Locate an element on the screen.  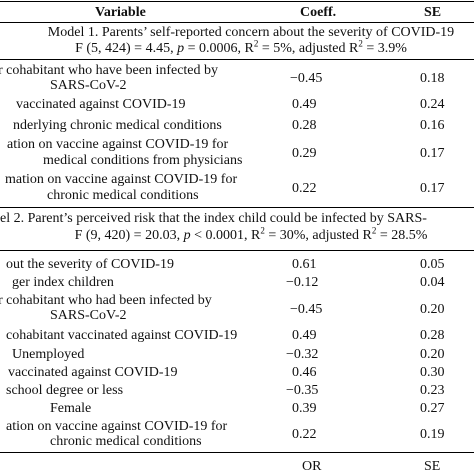
footer-or: OR is located at coordinates (312, 466).